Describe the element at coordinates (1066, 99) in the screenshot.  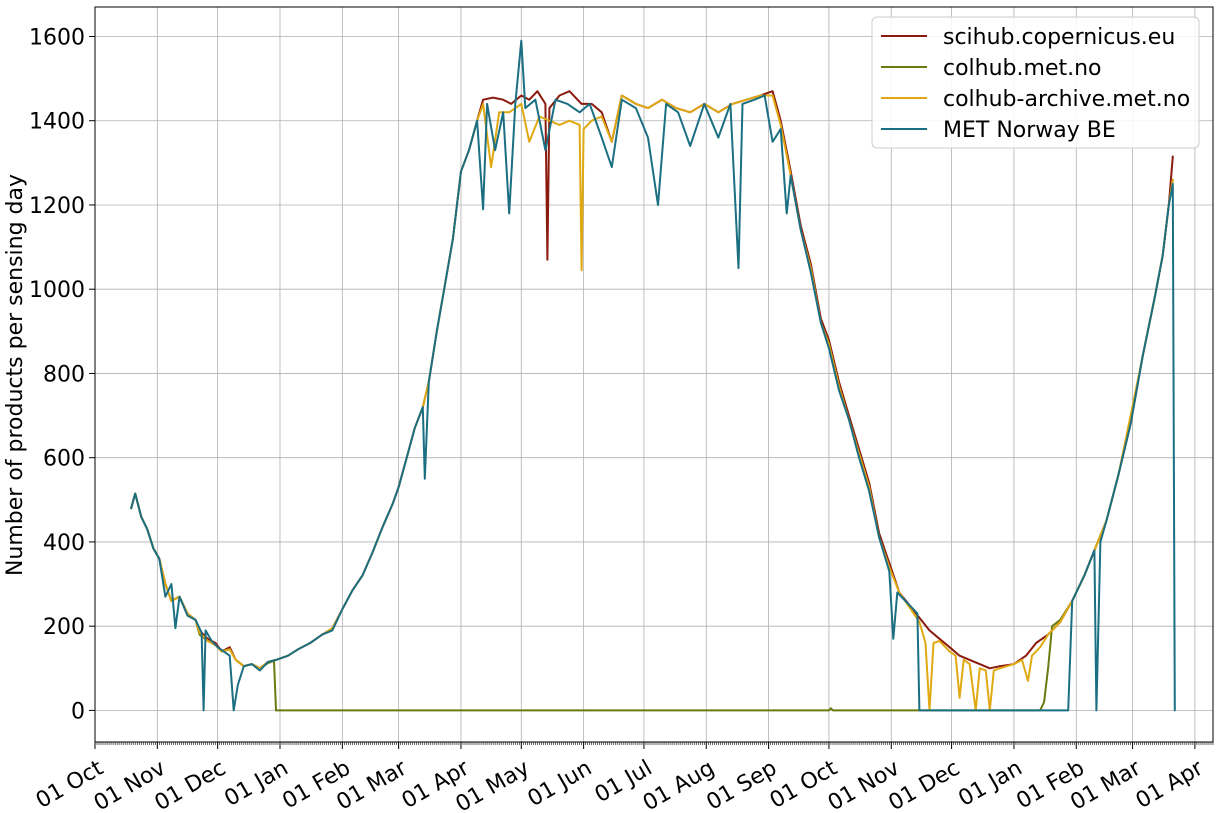
I see `legend-label: colhub-archive.met.no` at that location.